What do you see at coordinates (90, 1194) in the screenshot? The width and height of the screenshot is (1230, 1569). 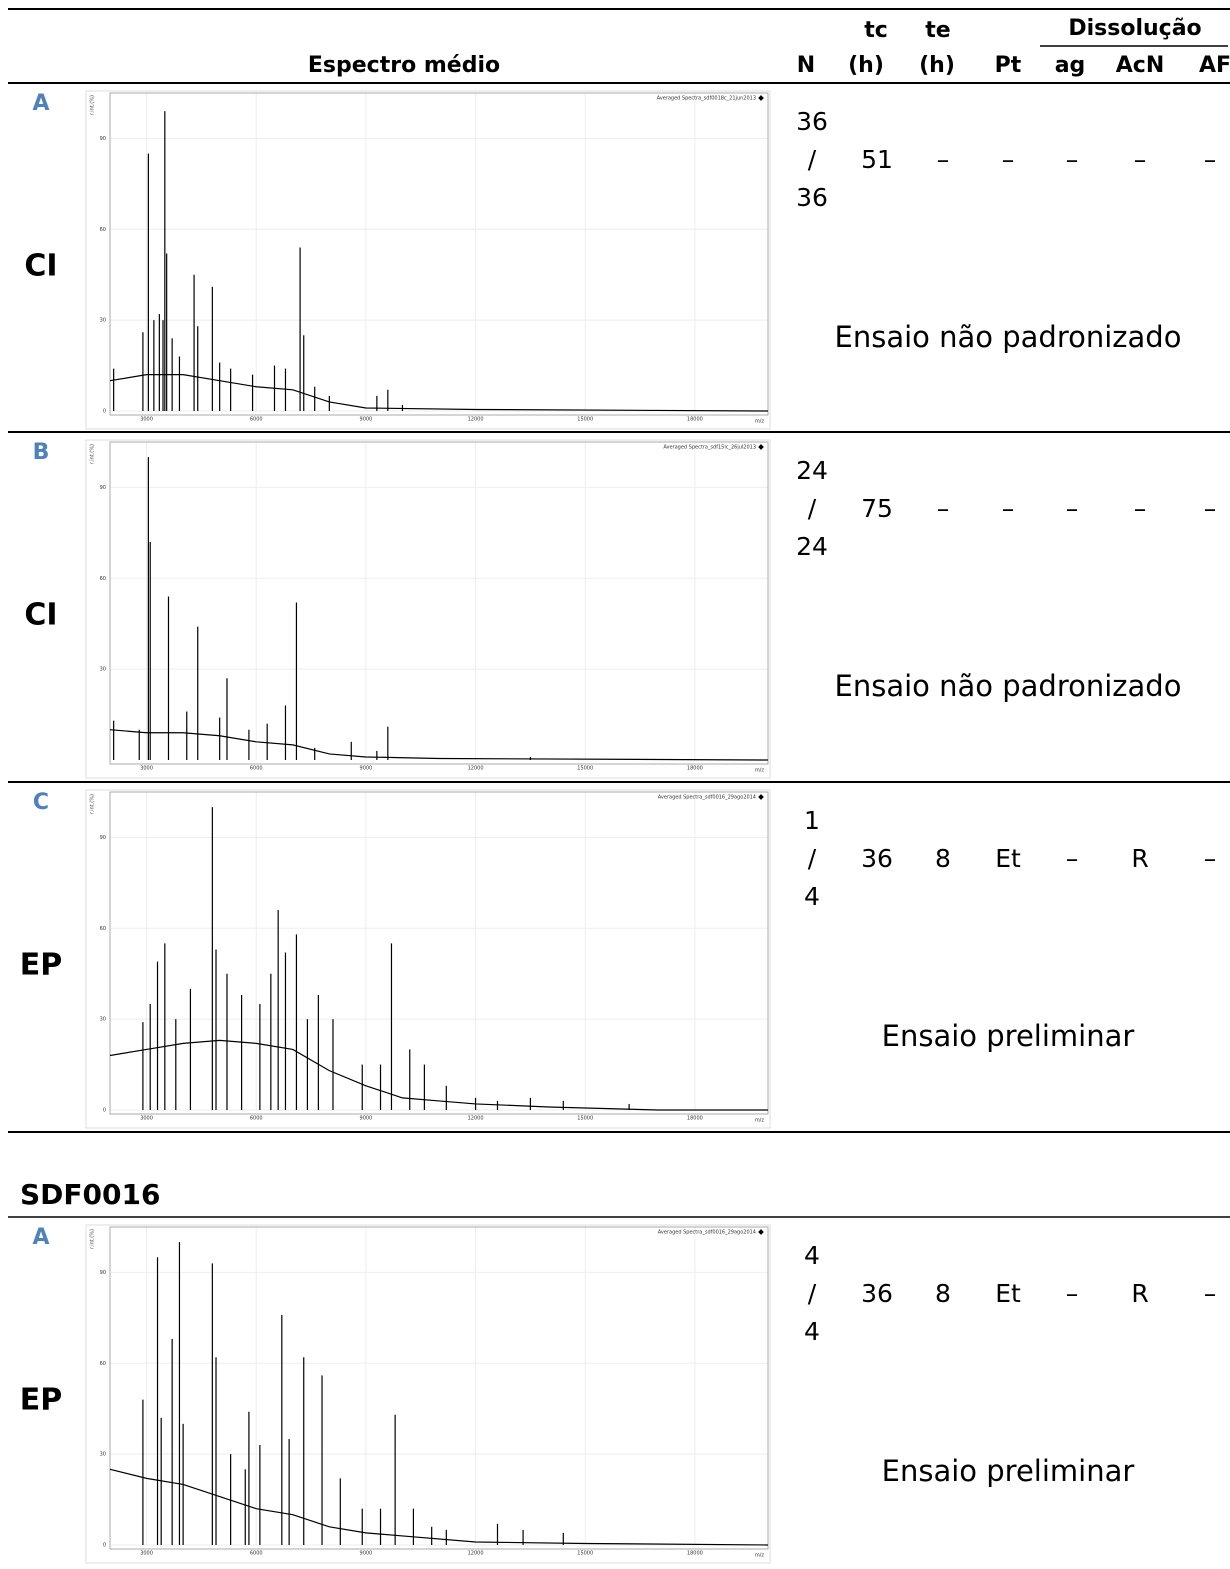 I see `section-title: SDF0016` at bounding box center [90, 1194].